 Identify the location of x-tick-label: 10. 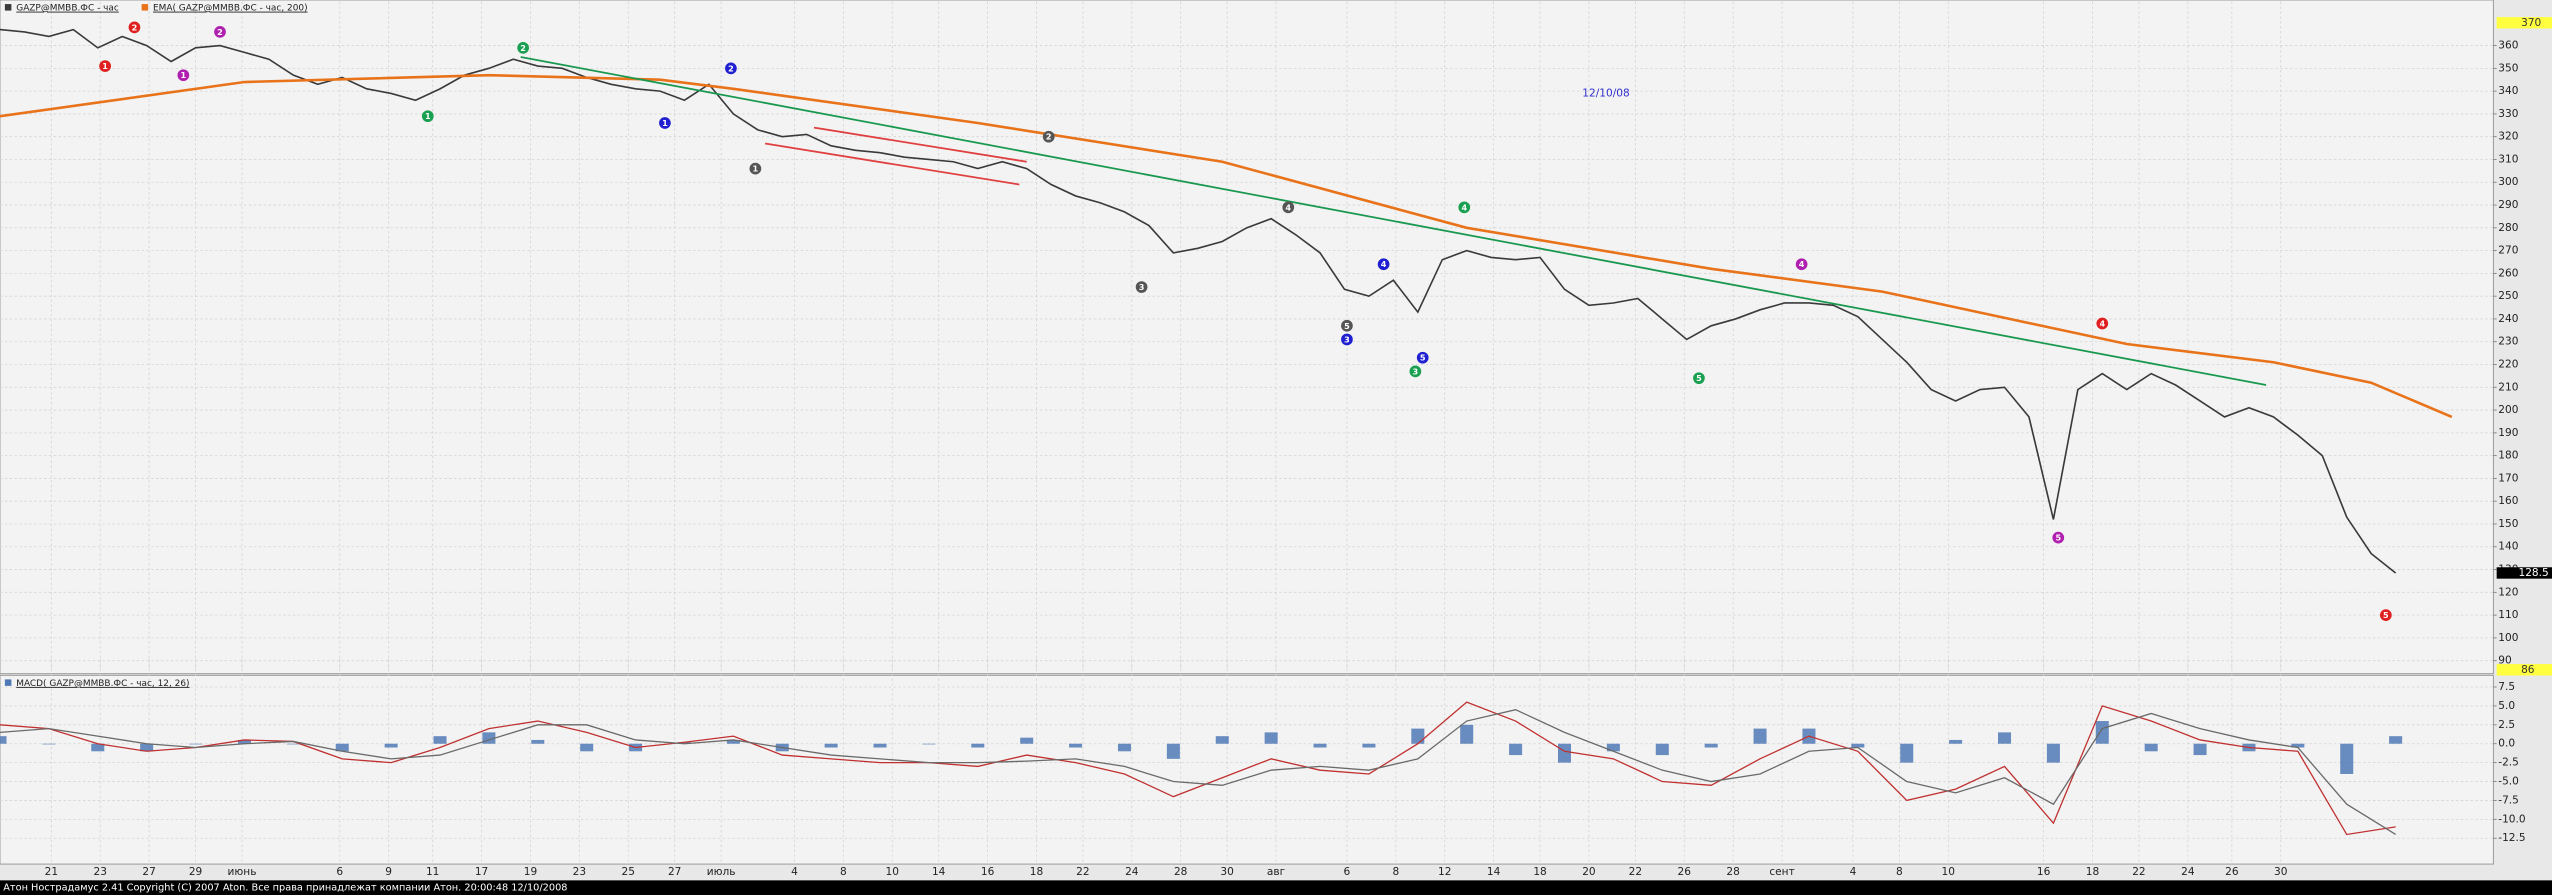
(1949, 872).